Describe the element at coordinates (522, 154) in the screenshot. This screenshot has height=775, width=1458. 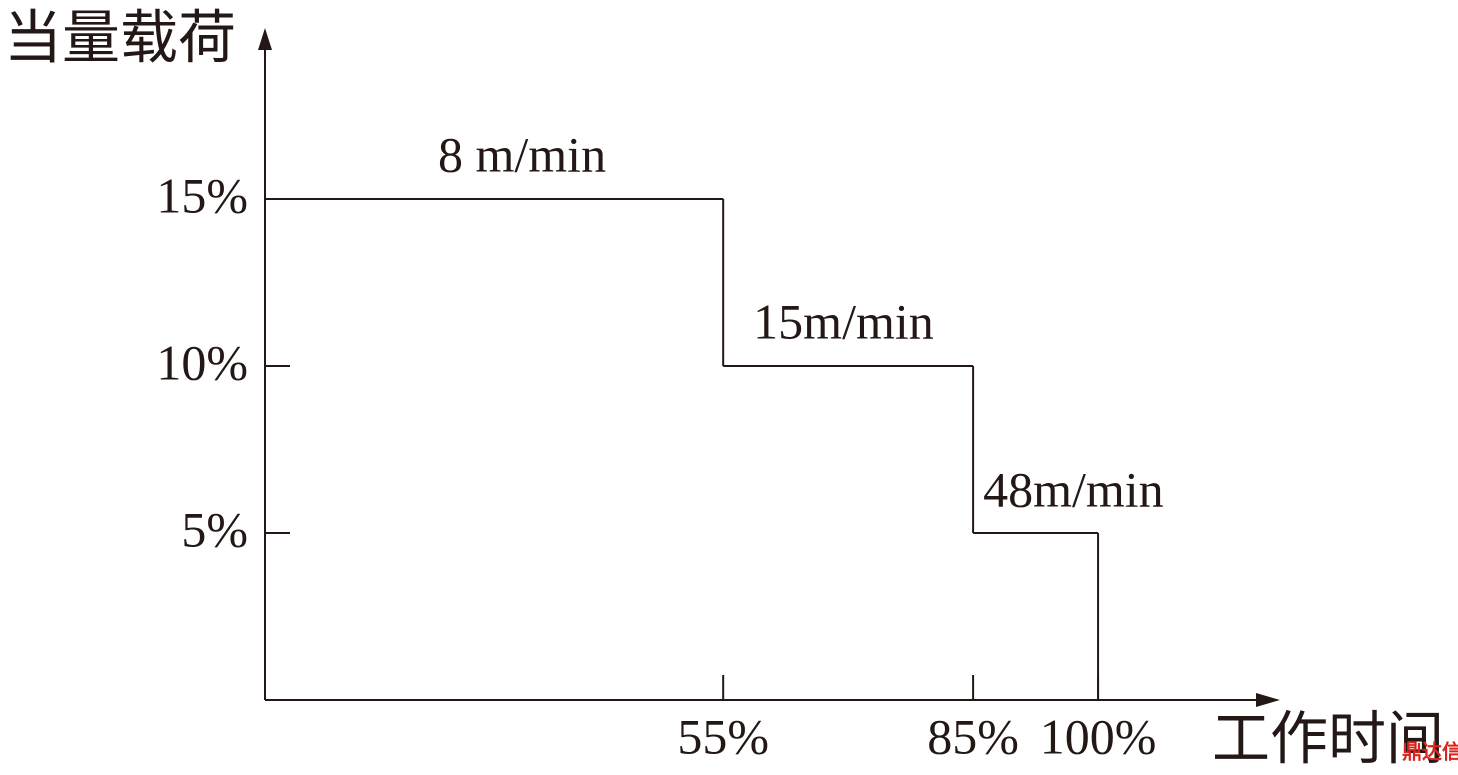
I see `segment-label: 8 m/min` at that location.